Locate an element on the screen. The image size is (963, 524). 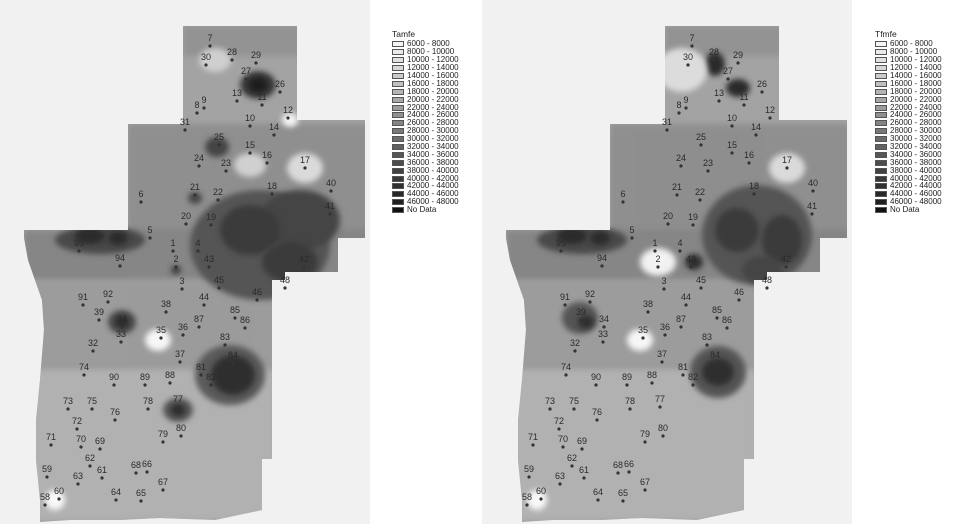
legend-label: 10000 - 12000 is located at coordinates (433, 60).